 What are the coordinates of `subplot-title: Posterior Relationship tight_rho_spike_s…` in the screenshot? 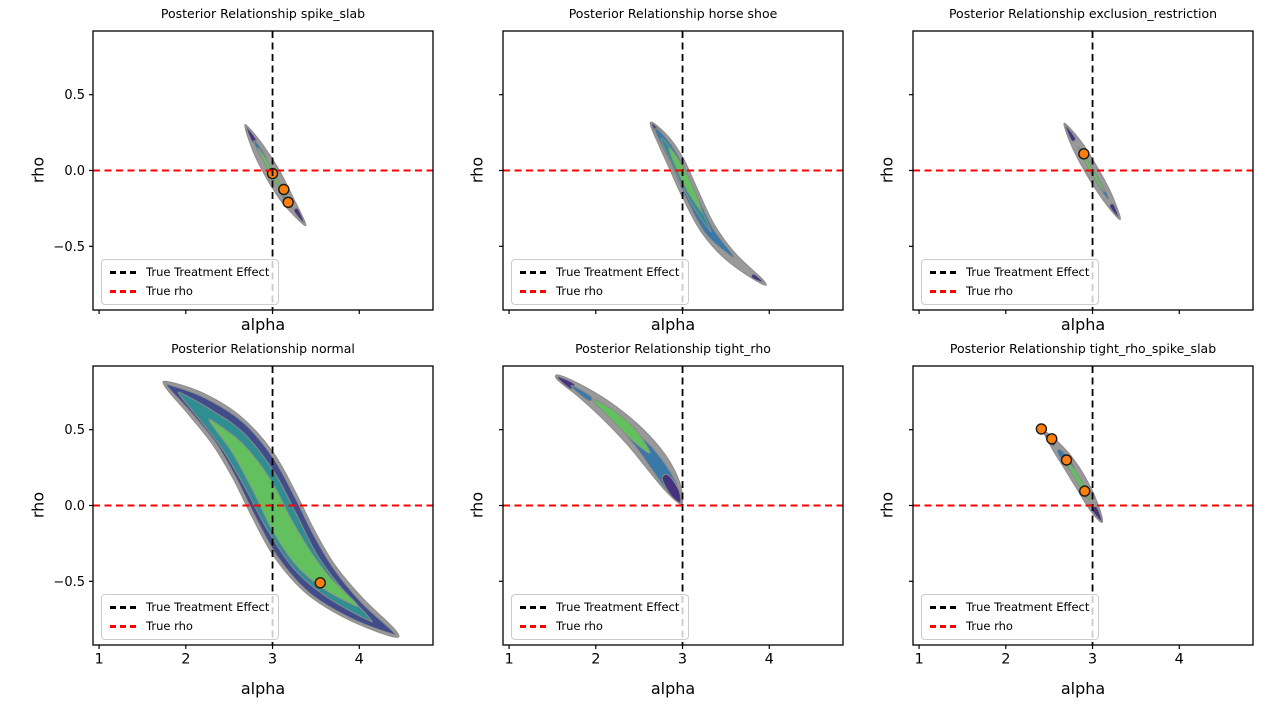 It's located at (1083, 348).